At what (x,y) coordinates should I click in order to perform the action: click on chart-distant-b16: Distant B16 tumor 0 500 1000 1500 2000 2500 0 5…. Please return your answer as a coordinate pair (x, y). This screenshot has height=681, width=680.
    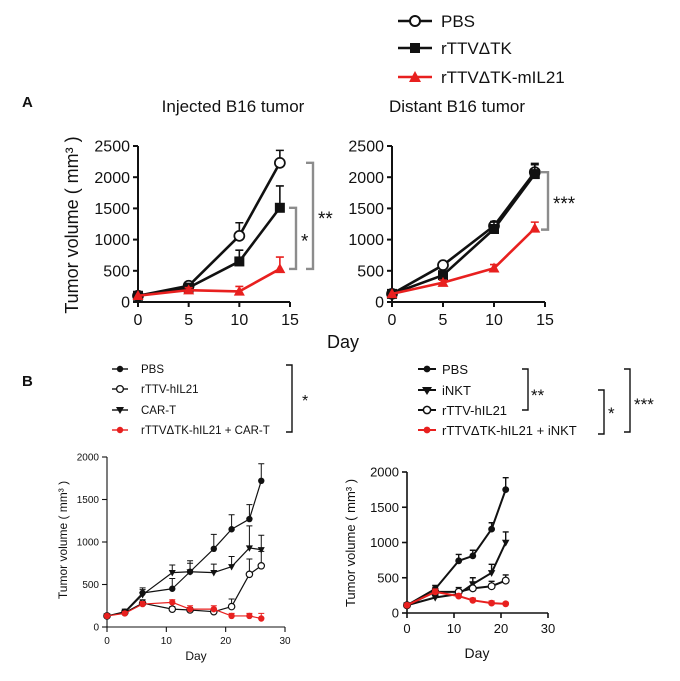
    Looking at the image, I should click on (461, 213).